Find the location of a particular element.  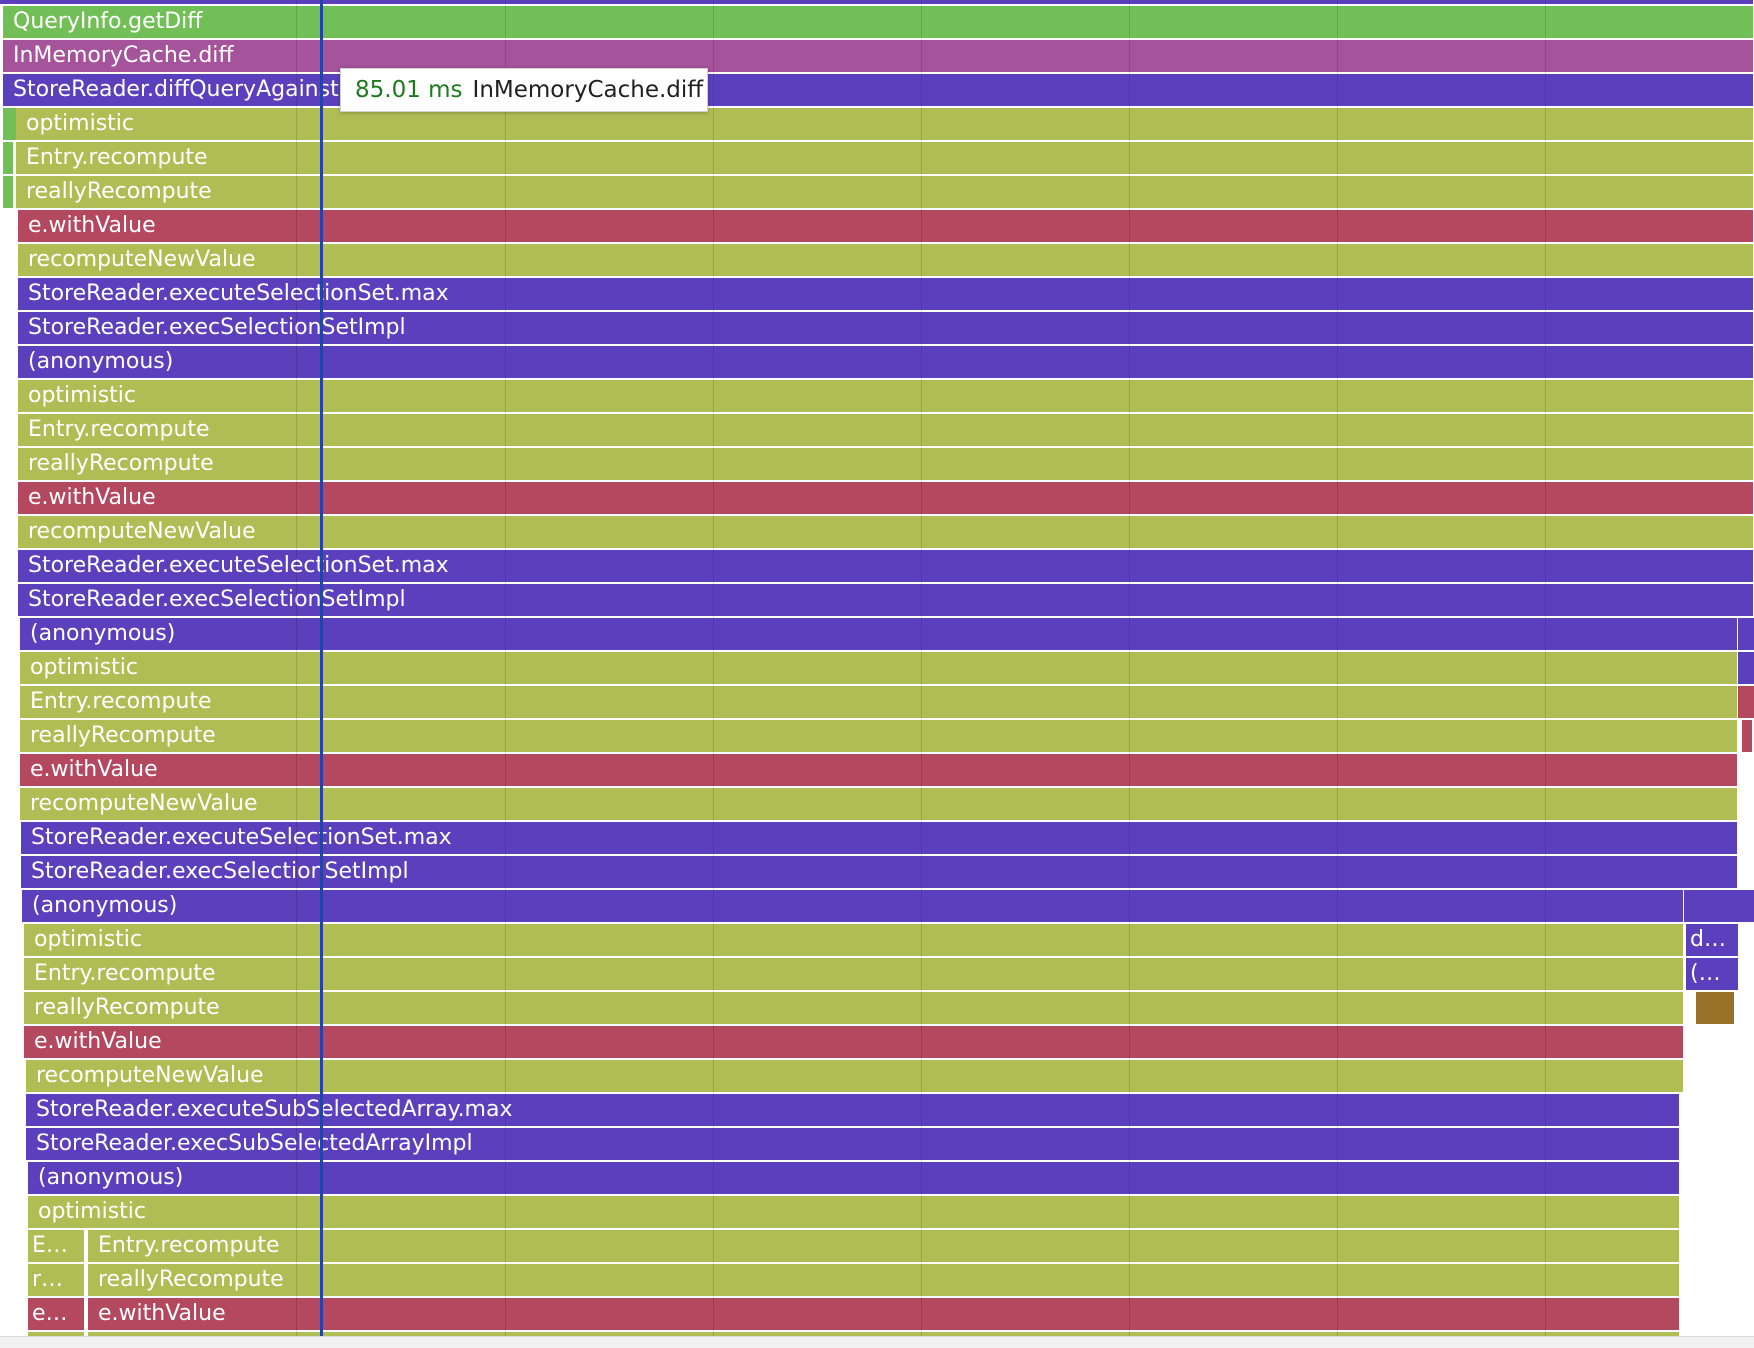

flame-frame: StoreReader.diffQueryAgainstStore is located at coordinates (878, 90).